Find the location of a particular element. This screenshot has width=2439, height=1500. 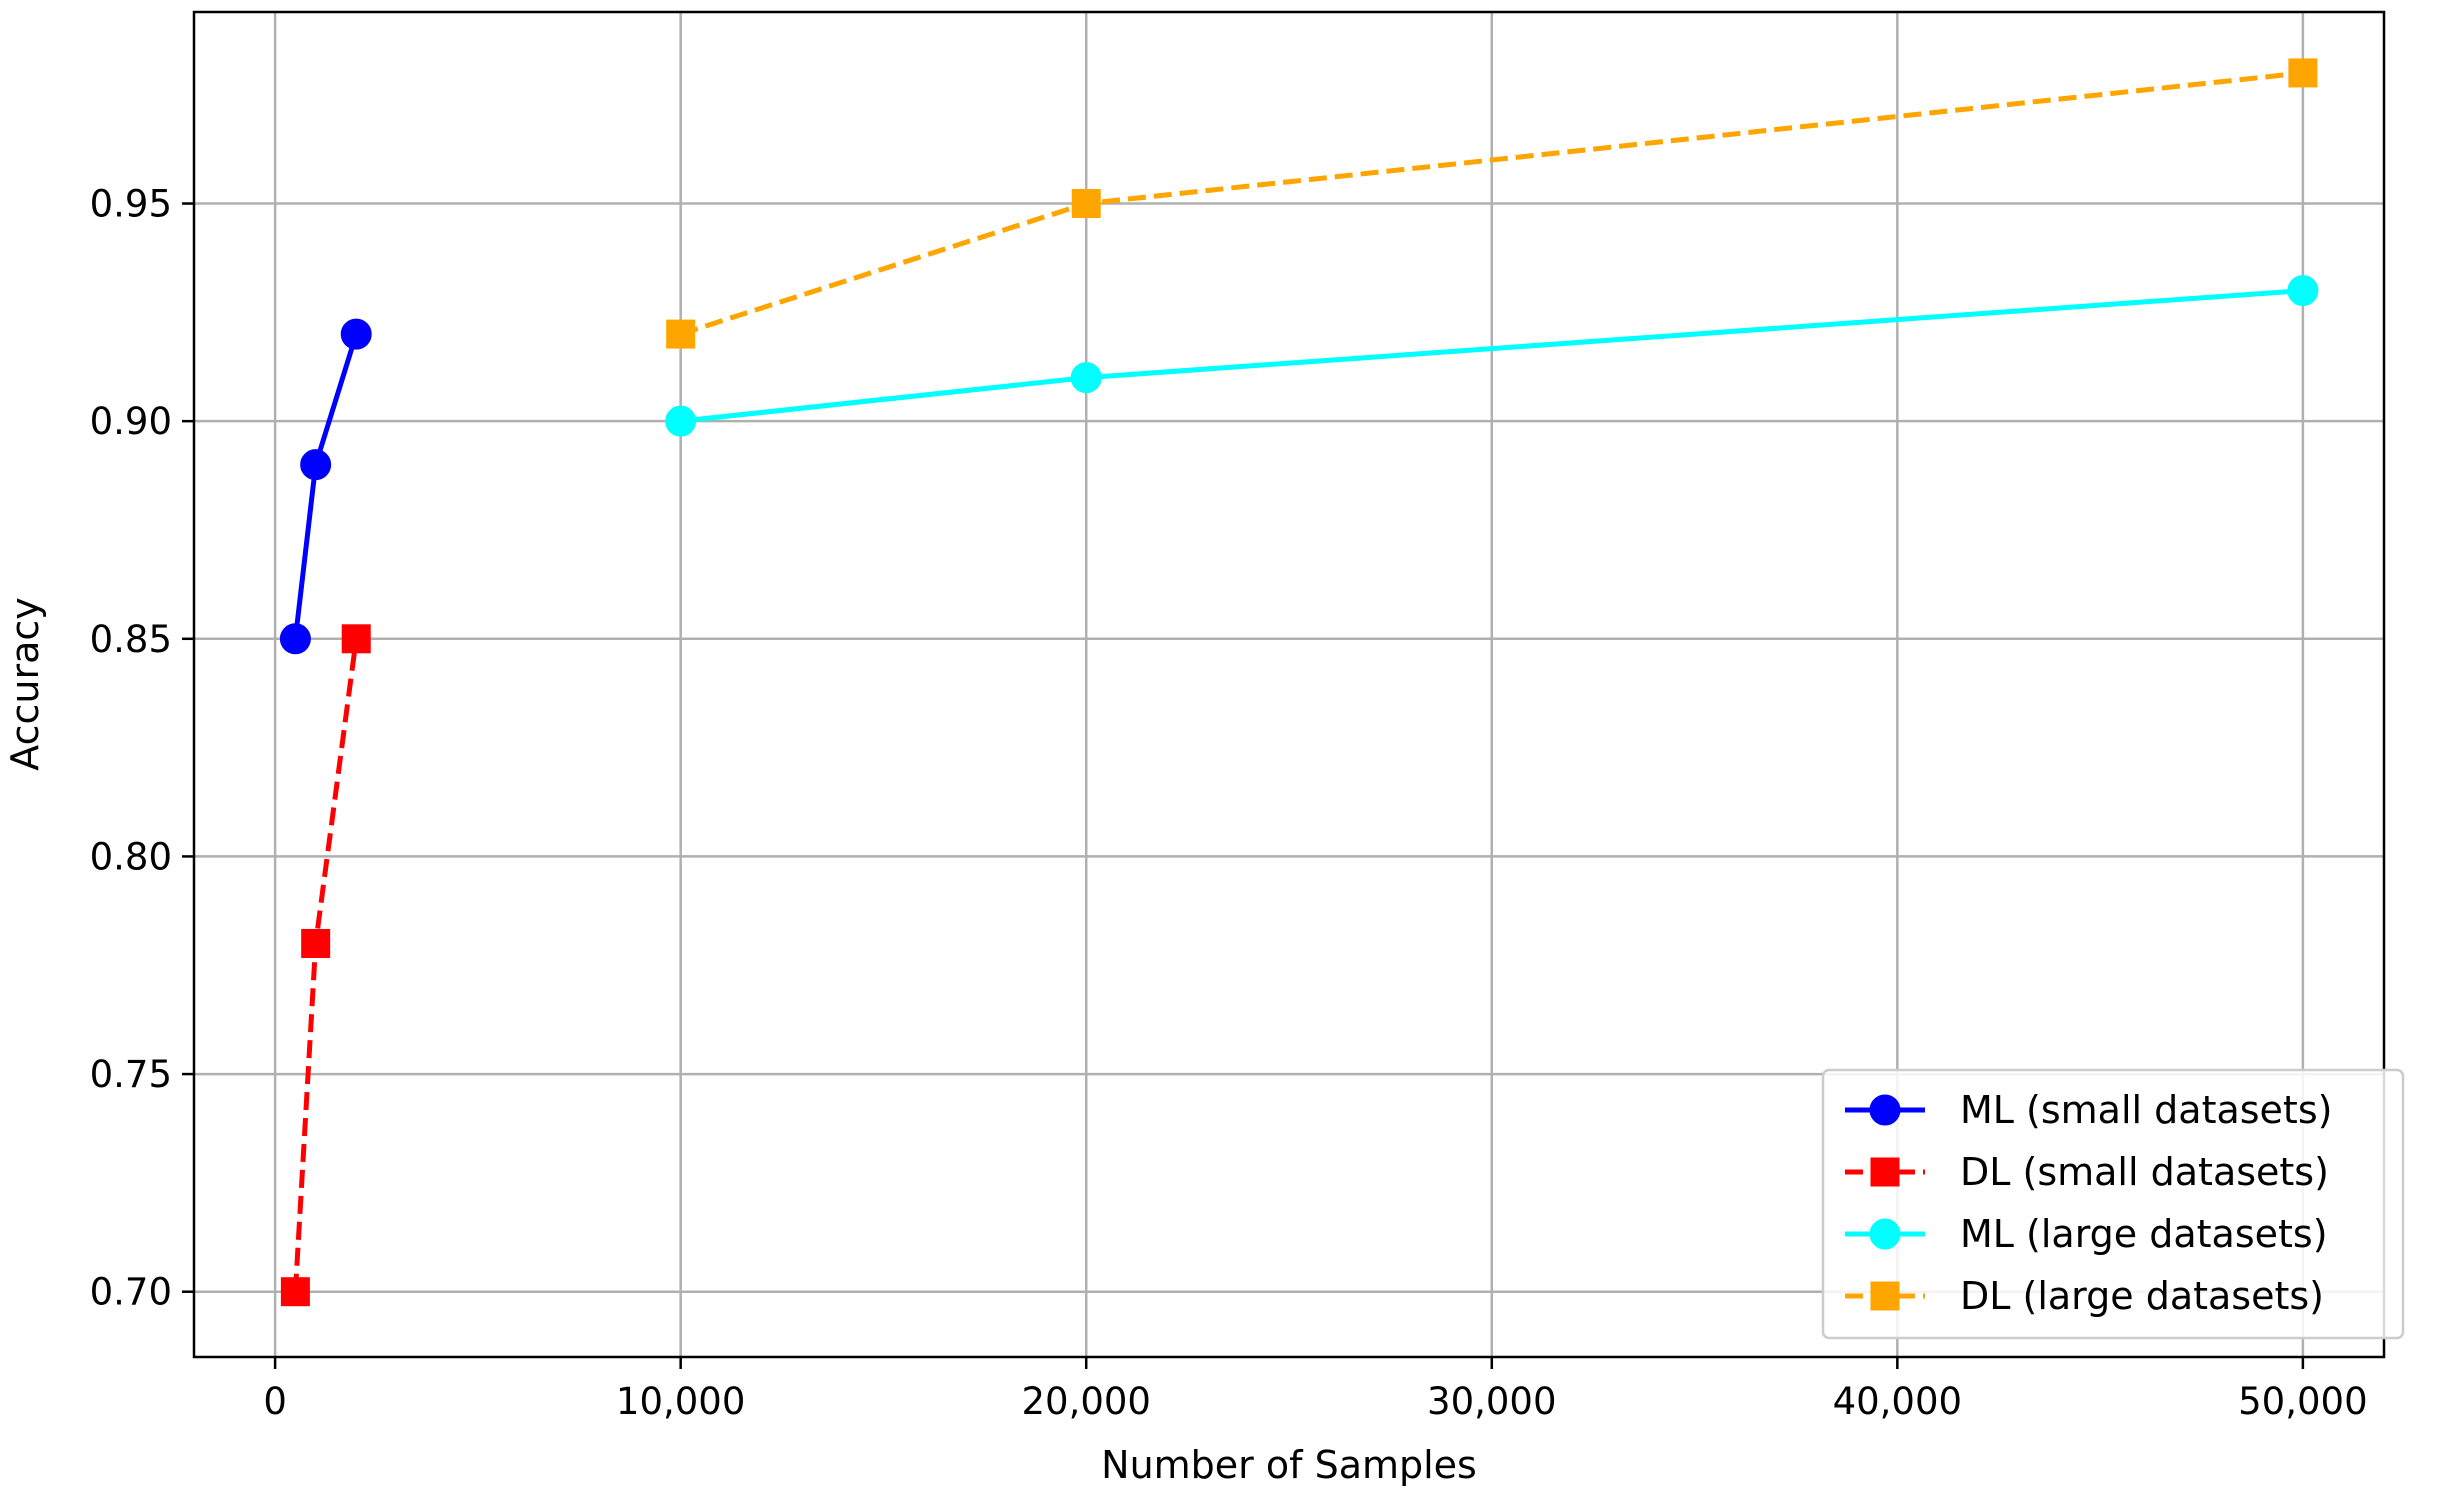

legend-item: ML (small datasets) is located at coordinates (2088, 1110).